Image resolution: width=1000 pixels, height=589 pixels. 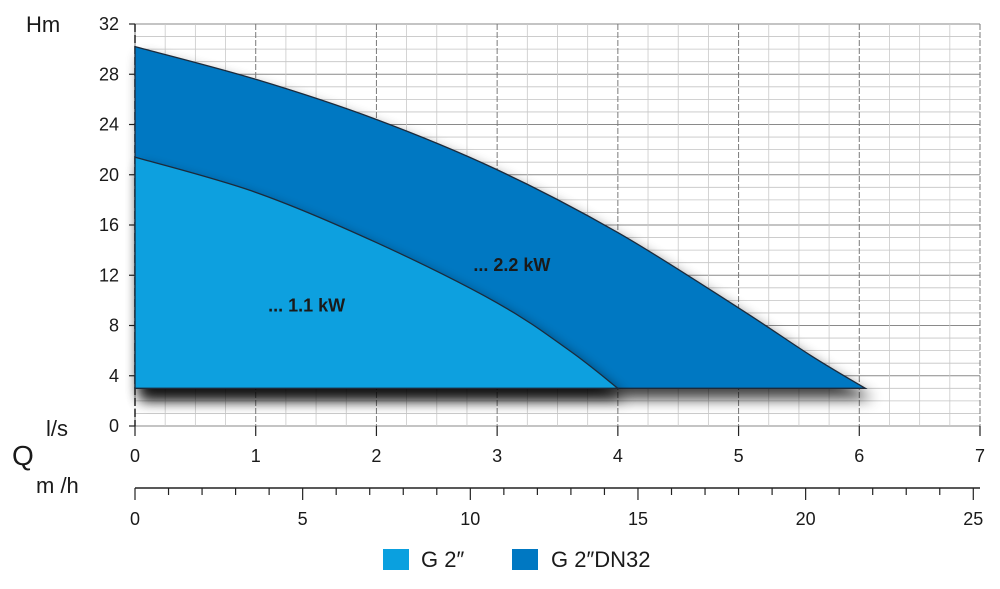 I want to click on x-m3h-tick-label: 20, so click(x=806, y=519).